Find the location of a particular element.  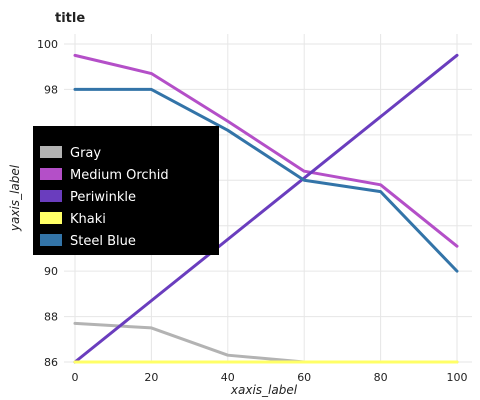

legend-swatch-gray is located at coordinates (51, 152).